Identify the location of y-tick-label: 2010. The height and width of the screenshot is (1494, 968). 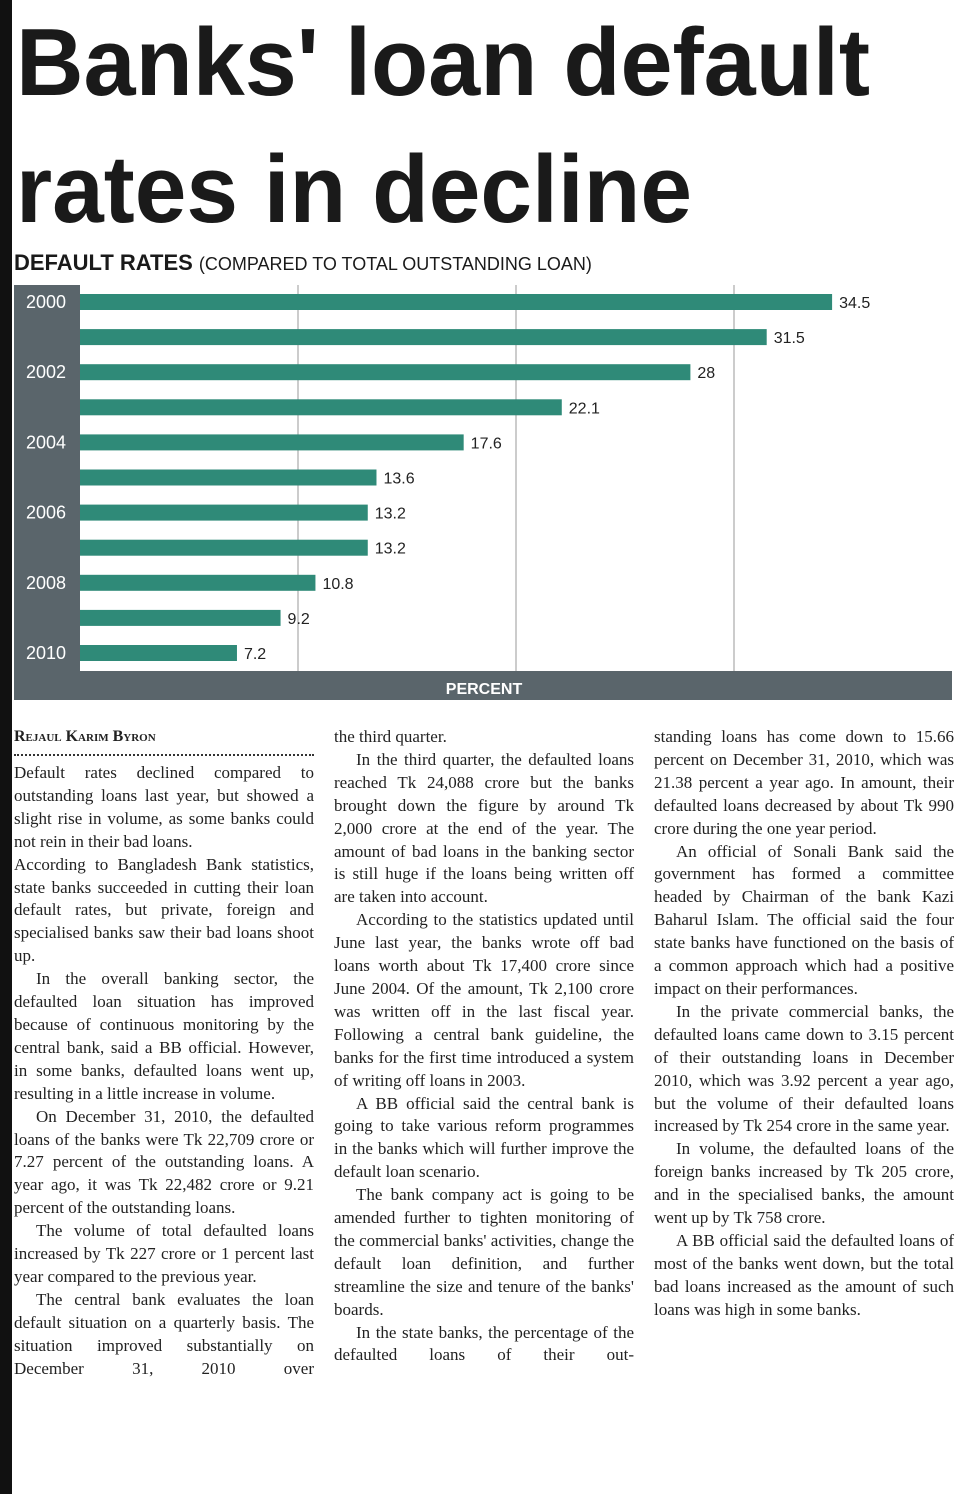
(46, 653).